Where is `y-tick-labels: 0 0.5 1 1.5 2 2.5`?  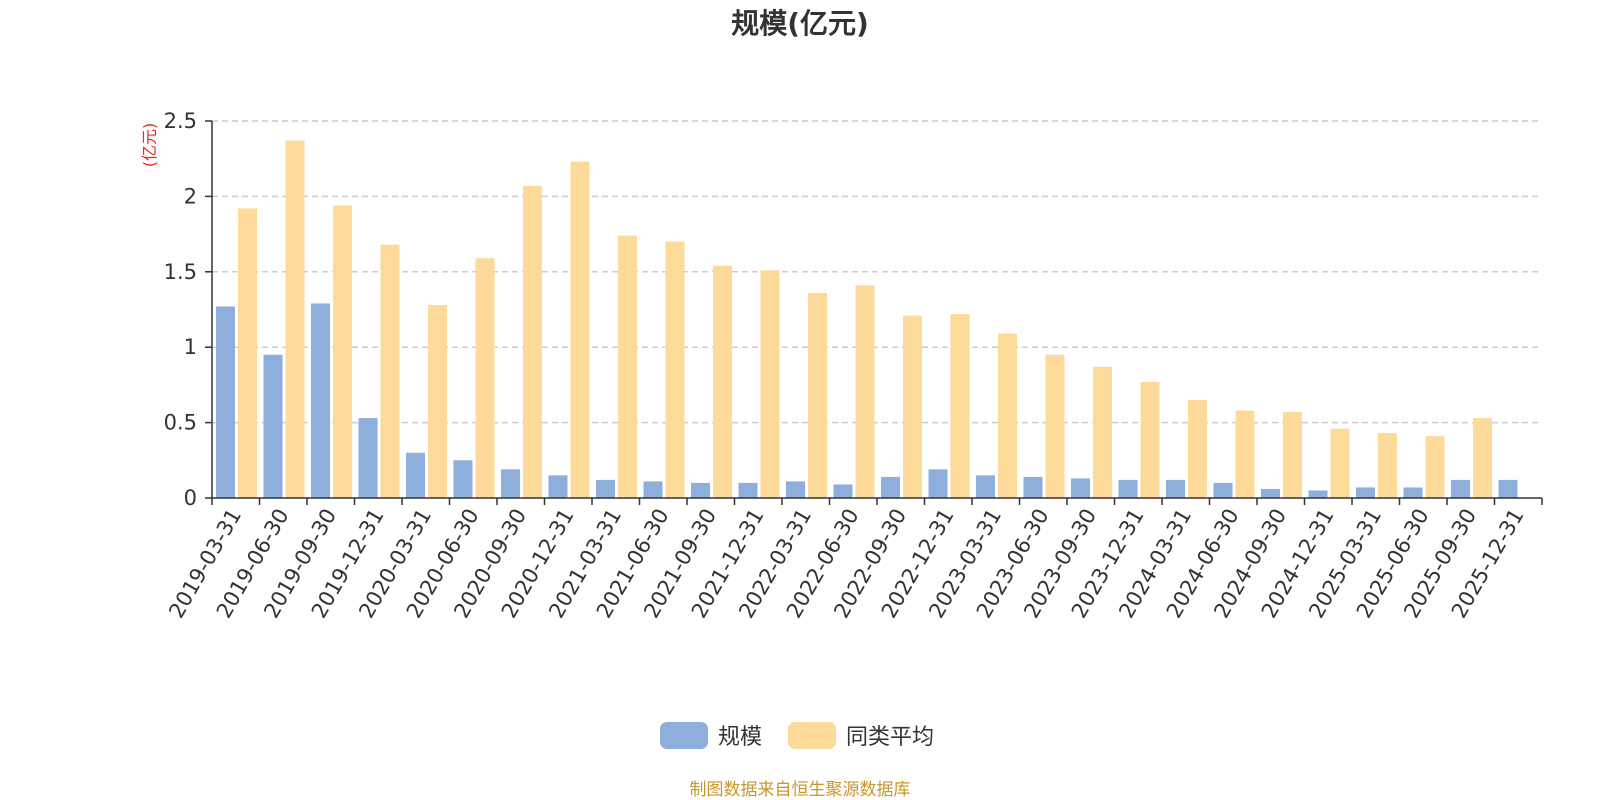 y-tick-labels: 0 0.5 1 1.5 2 2.5 is located at coordinates (180, 309).